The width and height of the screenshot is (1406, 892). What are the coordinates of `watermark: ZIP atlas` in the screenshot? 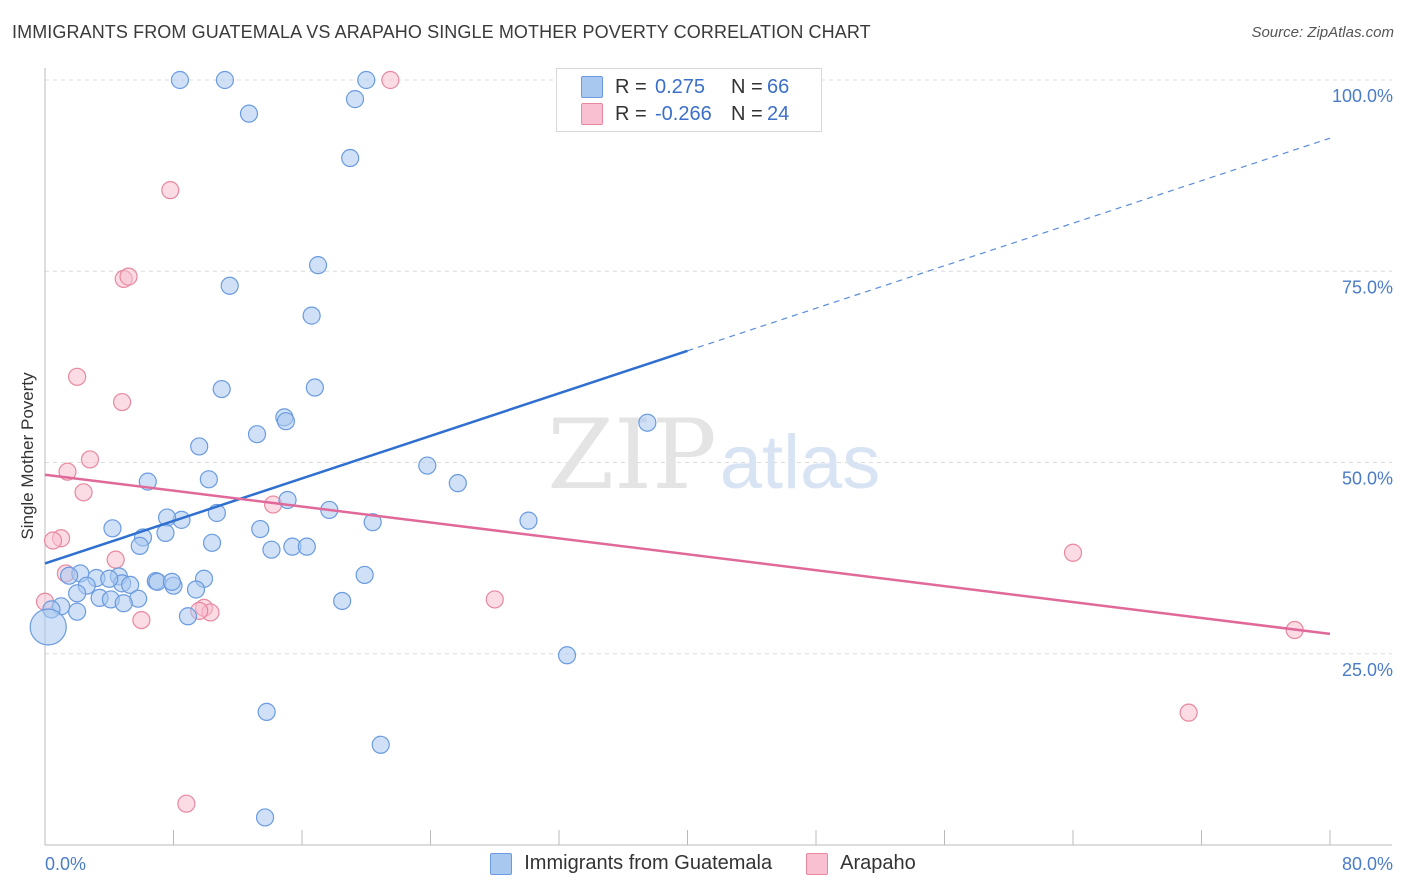 It's located at (713, 455).